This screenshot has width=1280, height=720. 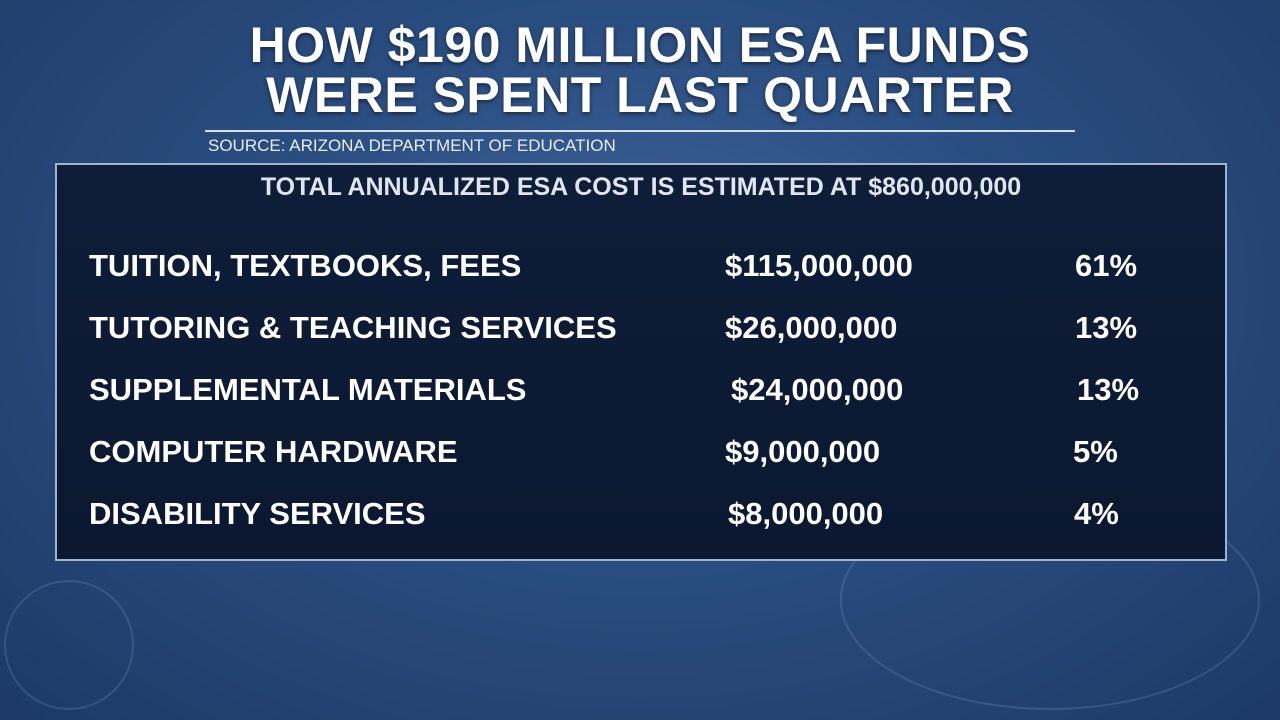 What do you see at coordinates (640, 131) in the screenshot?
I see `title-divider` at bounding box center [640, 131].